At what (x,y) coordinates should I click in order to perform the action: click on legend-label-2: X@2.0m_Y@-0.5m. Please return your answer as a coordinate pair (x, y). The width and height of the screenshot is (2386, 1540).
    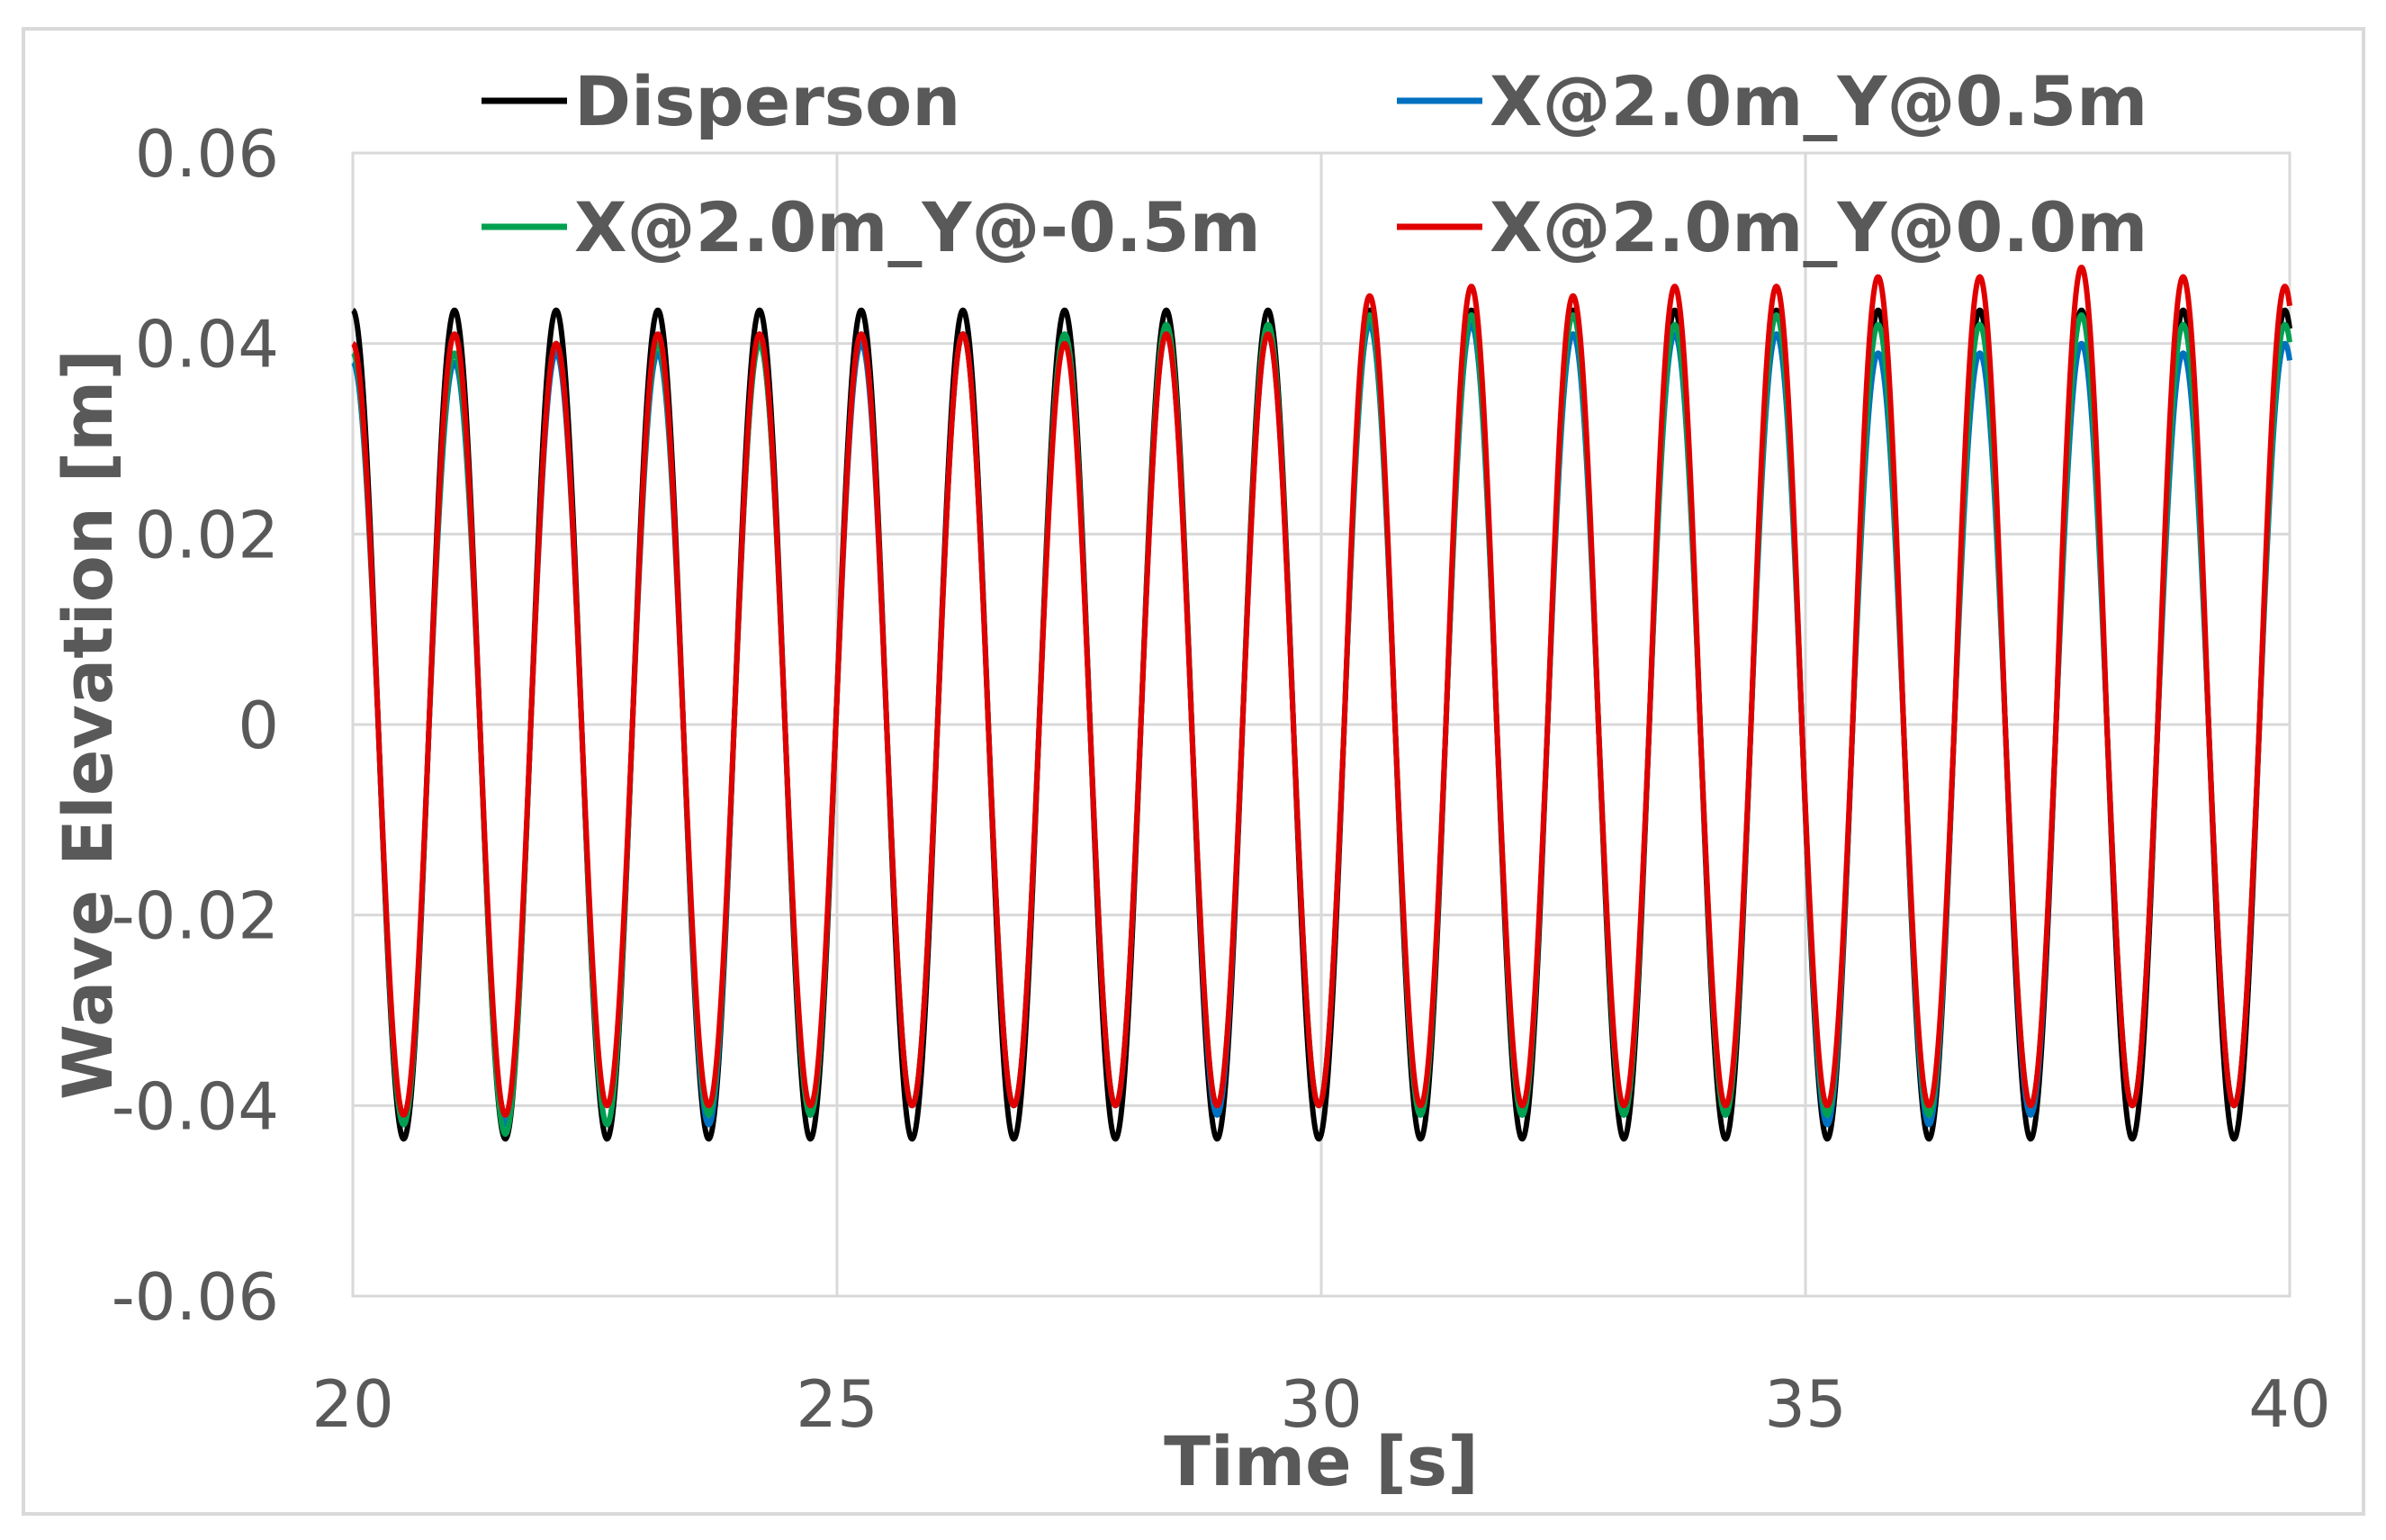
    Looking at the image, I should click on (918, 227).